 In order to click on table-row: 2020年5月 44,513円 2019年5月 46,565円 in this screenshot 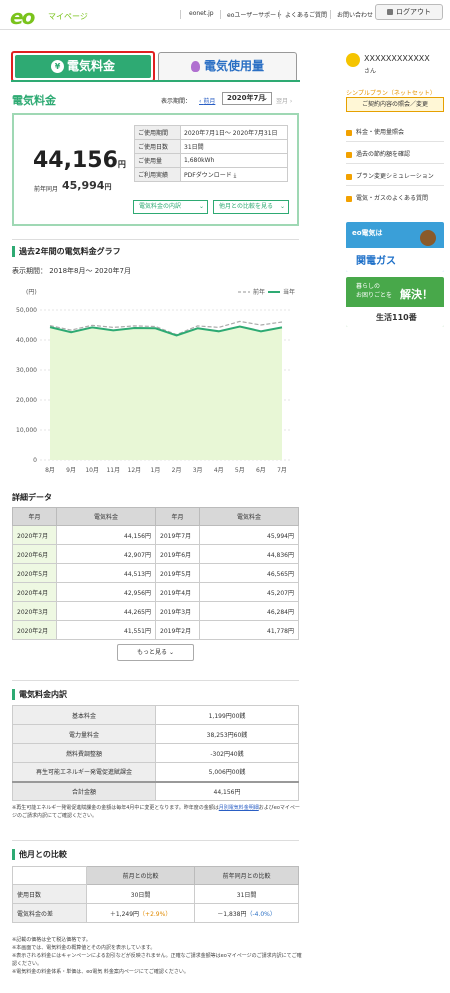, I will do `click(155, 573)`.